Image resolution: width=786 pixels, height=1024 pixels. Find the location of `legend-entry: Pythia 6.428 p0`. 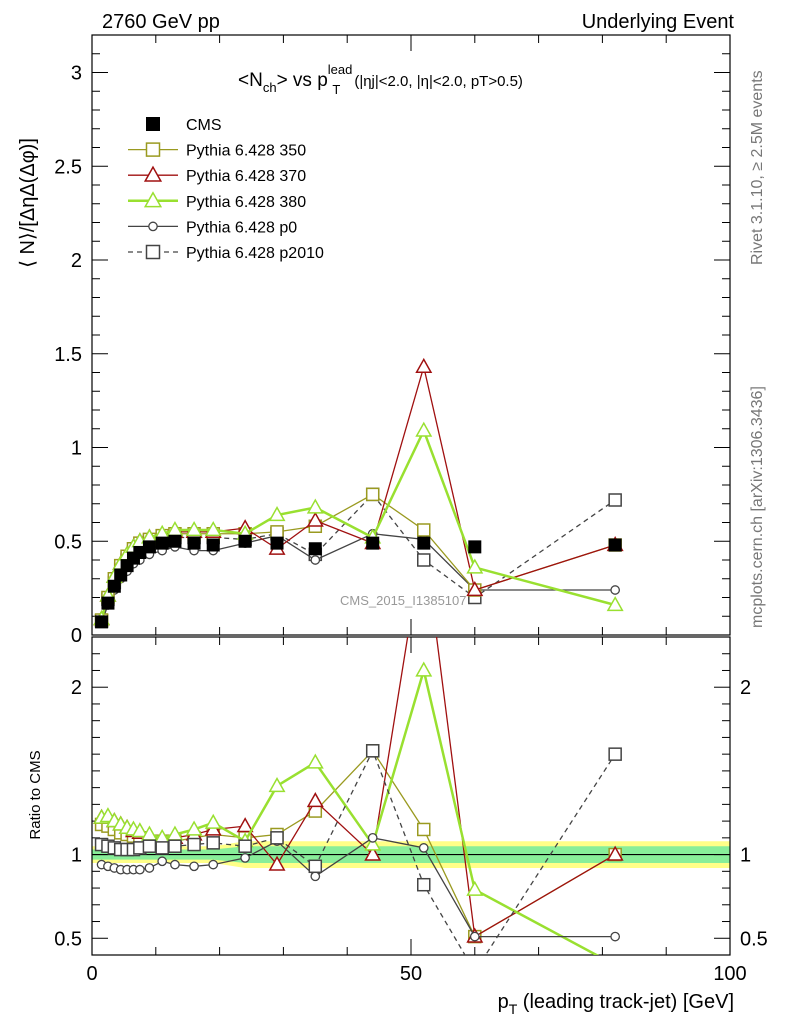

legend-entry: Pythia 6.428 p0 is located at coordinates (212, 227).